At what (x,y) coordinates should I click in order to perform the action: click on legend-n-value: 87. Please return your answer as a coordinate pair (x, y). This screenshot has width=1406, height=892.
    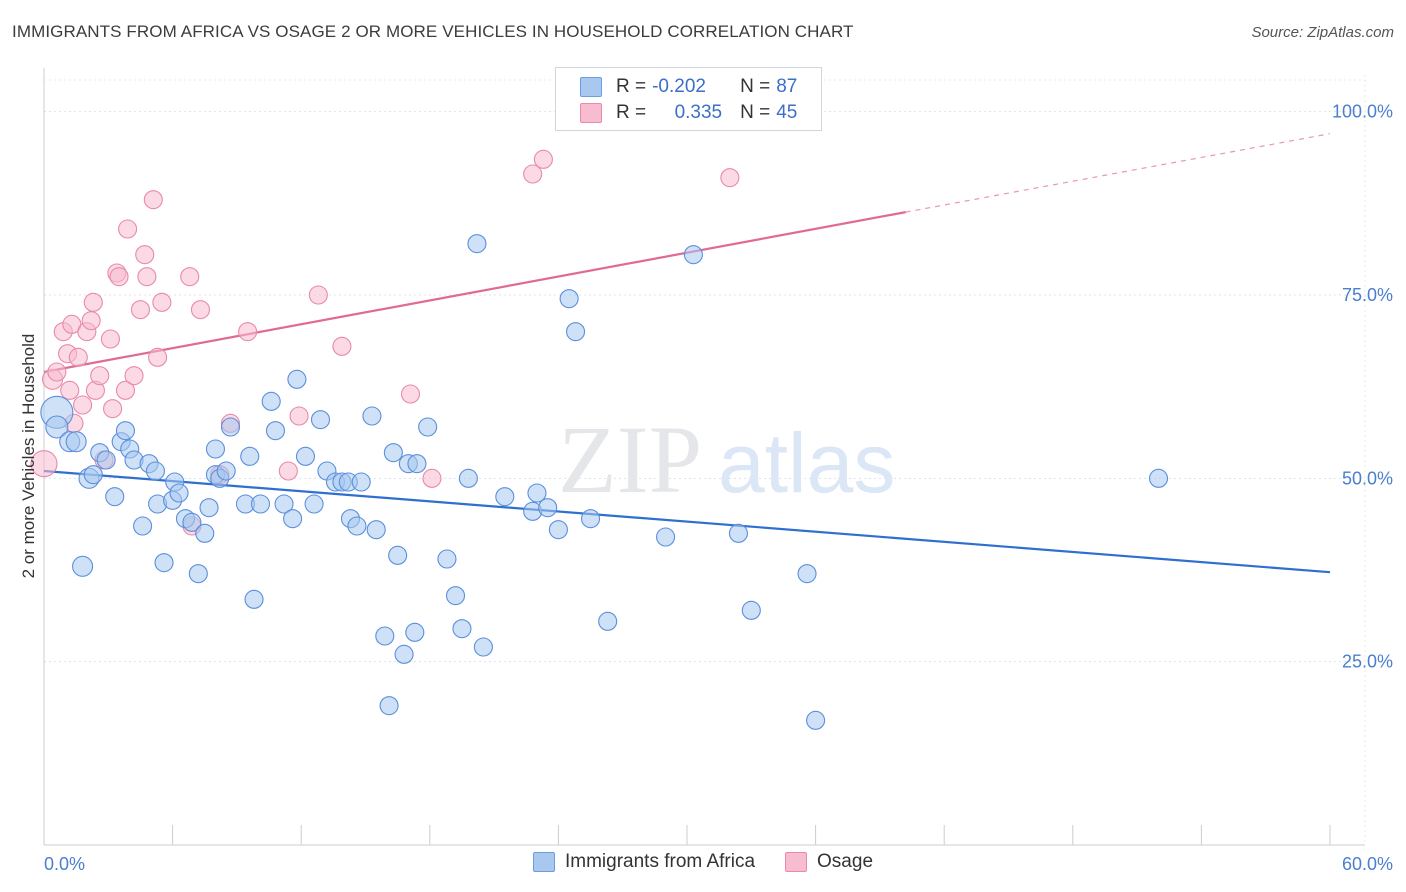
    Looking at the image, I should click on (787, 86).